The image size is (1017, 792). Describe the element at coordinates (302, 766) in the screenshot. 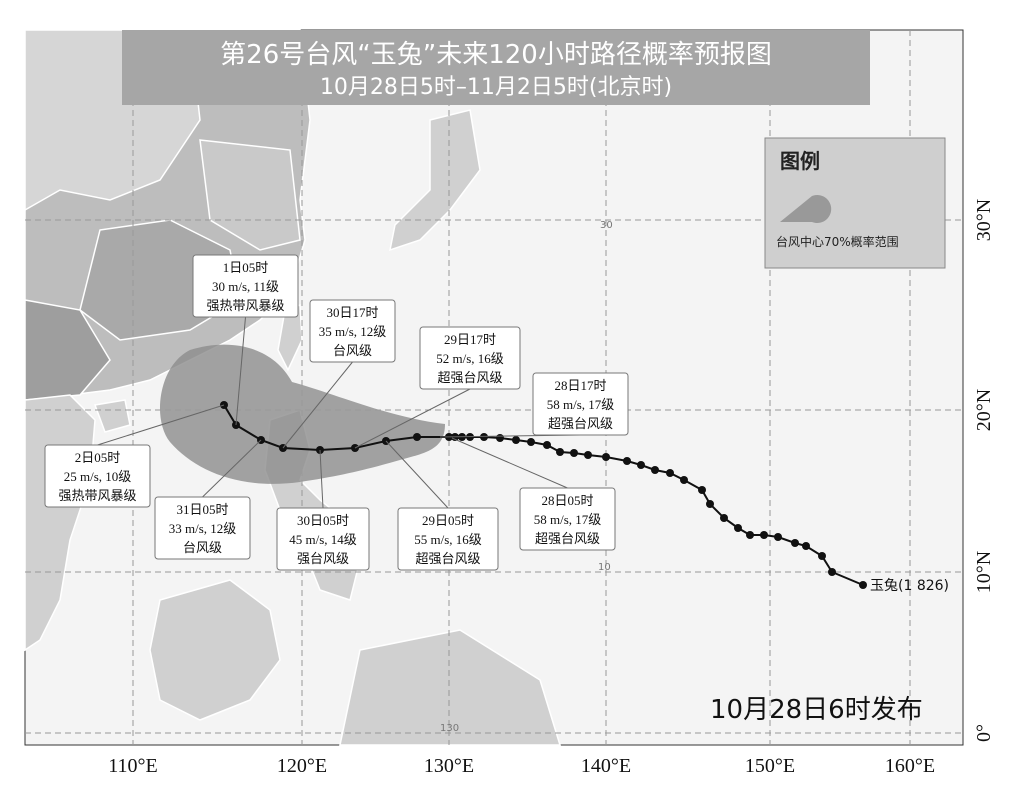

I see `lon-label: 120°E` at that location.